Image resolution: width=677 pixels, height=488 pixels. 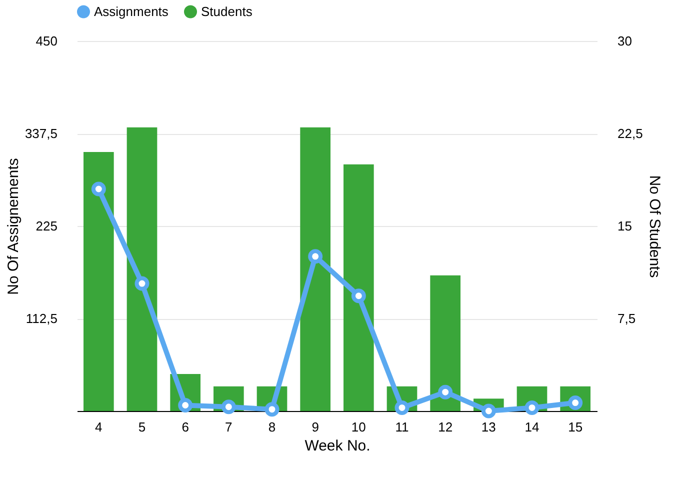 What do you see at coordinates (625, 226) in the screenshot?
I see `y2-tick-label: 15` at bounding box center [625, 226].